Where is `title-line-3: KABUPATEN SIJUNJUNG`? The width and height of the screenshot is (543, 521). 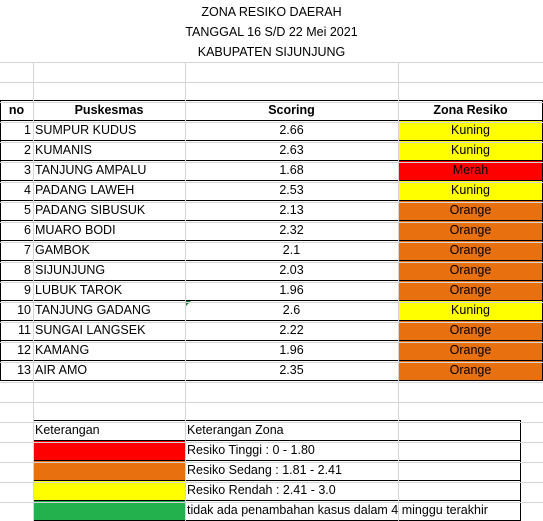 title-line-3: KABUPATEN SIJUNJUNG is located at coordinates (271, 51).